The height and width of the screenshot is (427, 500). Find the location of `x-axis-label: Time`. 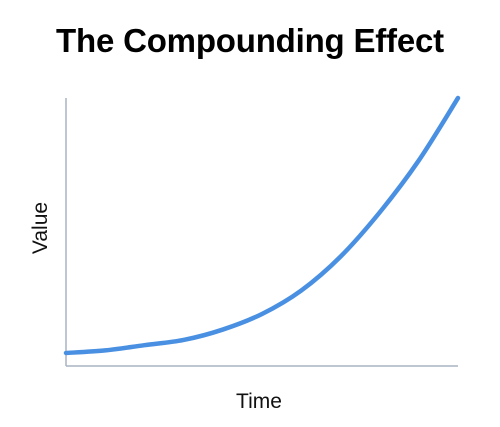

x-axis-label: Time is located at coordinates (259, 401).